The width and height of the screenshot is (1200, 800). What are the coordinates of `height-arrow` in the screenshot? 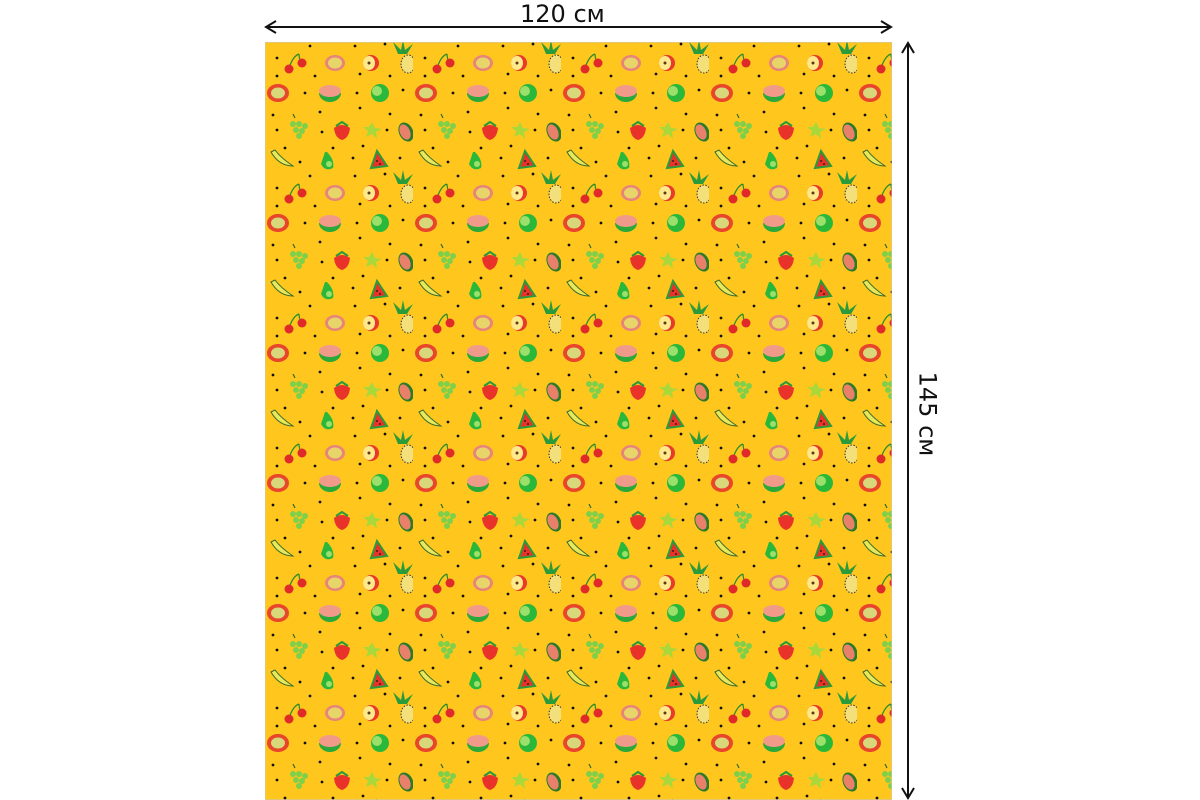 It's located at (908, 420).